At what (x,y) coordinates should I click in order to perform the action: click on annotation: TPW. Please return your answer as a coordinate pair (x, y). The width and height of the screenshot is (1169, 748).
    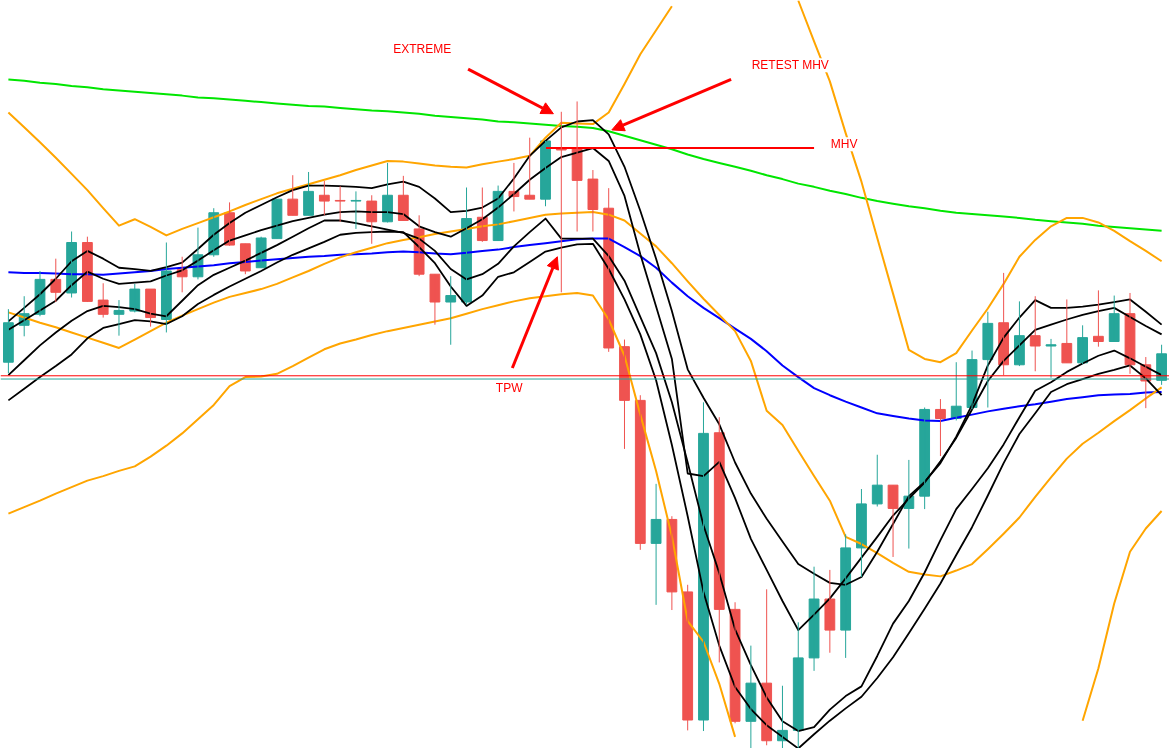
    Looking at the image, I should click on (509, 388).